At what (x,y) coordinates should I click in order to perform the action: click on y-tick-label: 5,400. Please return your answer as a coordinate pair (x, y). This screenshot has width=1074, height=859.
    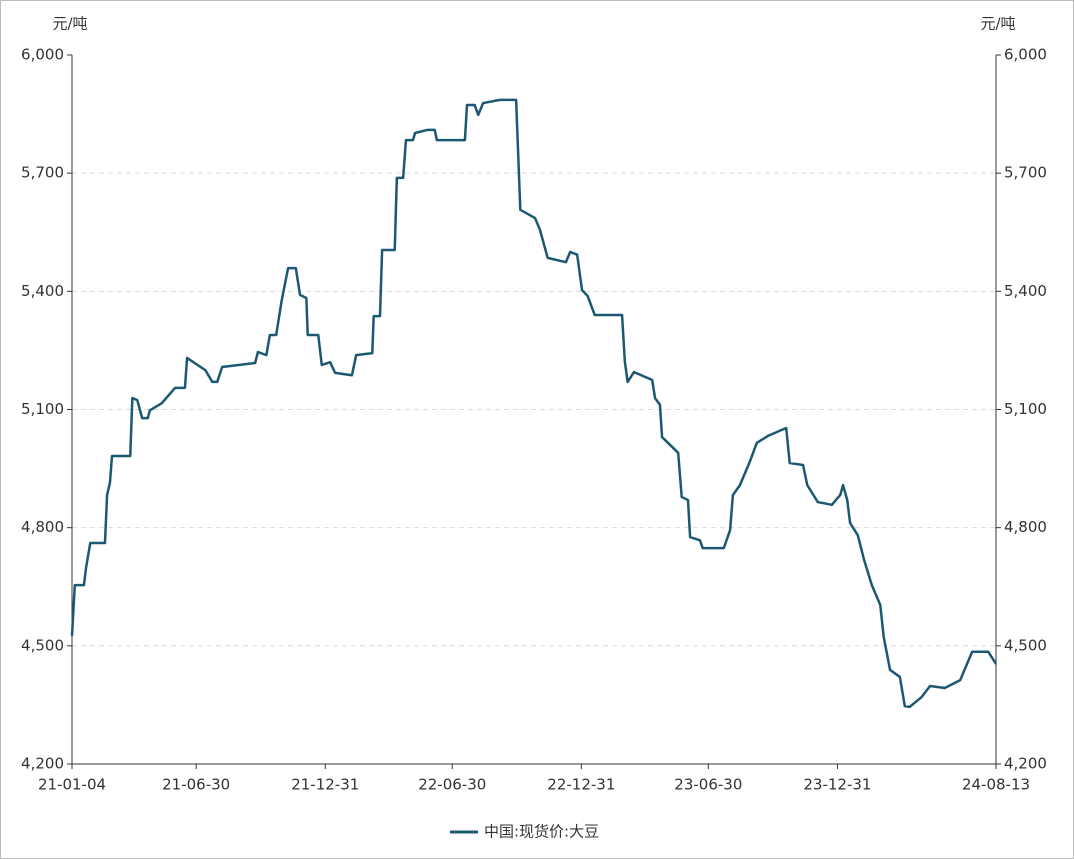
    Looking at the image, I should click on (42, 291).